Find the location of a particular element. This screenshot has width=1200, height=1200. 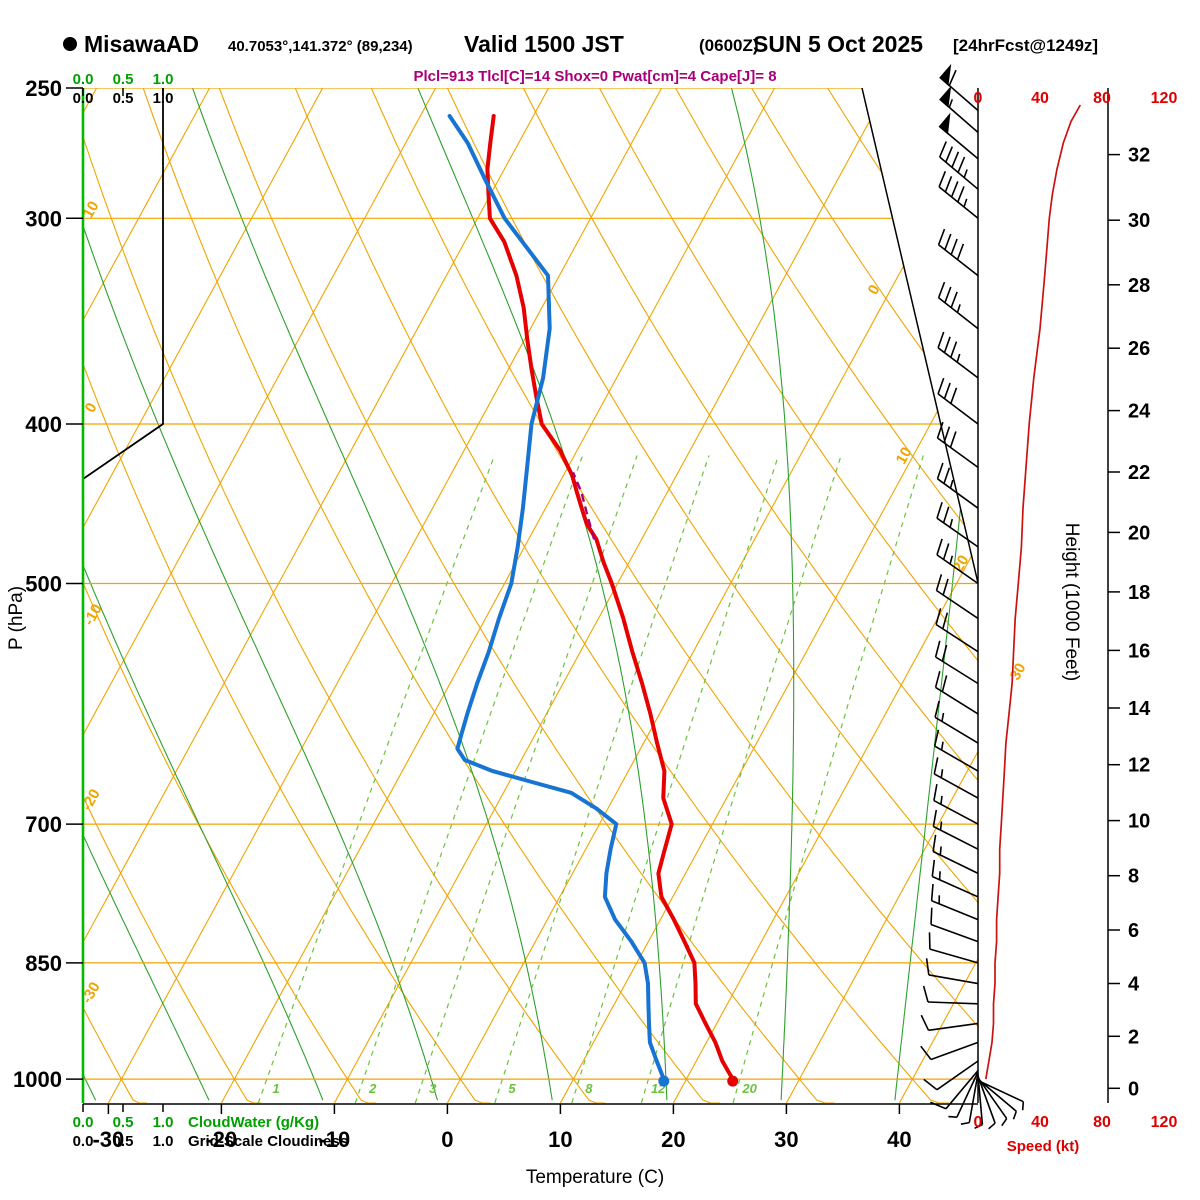

height-tick-label: 8 is located at coordinates (1133, 877).